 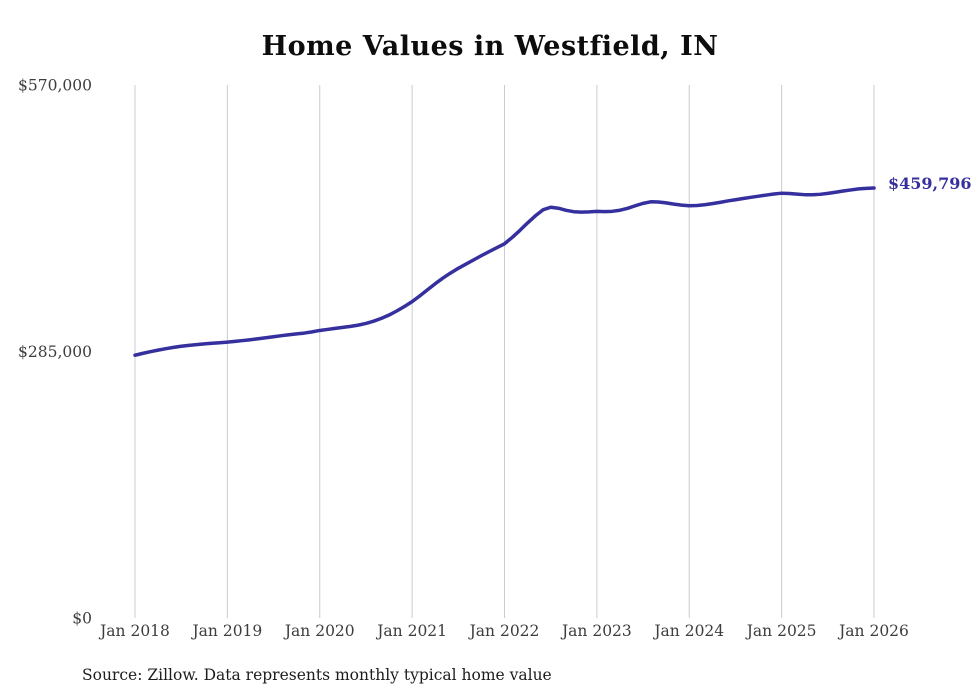 What do you see at coordinates (55, 86) in the screenshot?
I see `y-tick-label: $570,000` at bounding box center [55, 86].